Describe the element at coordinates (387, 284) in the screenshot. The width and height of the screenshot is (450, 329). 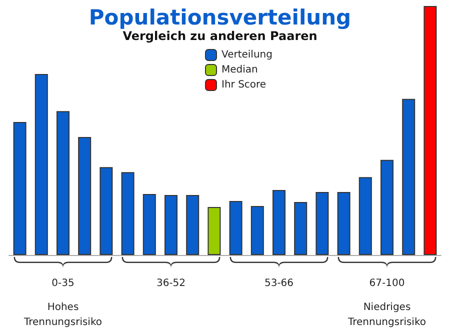
I see `text: 67-100` at that location.